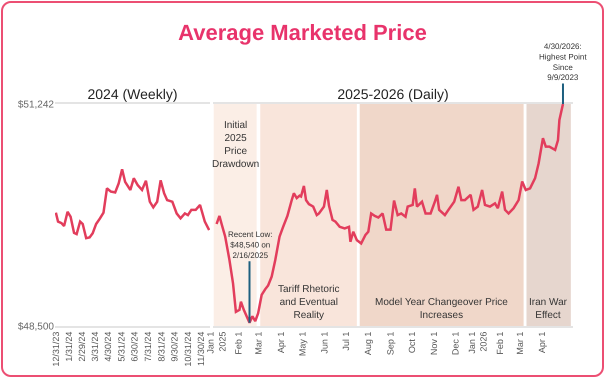  Describe the element at coordinates (36, 327) in the screenshot. I see `y-tick-label: $48,500` at that location.